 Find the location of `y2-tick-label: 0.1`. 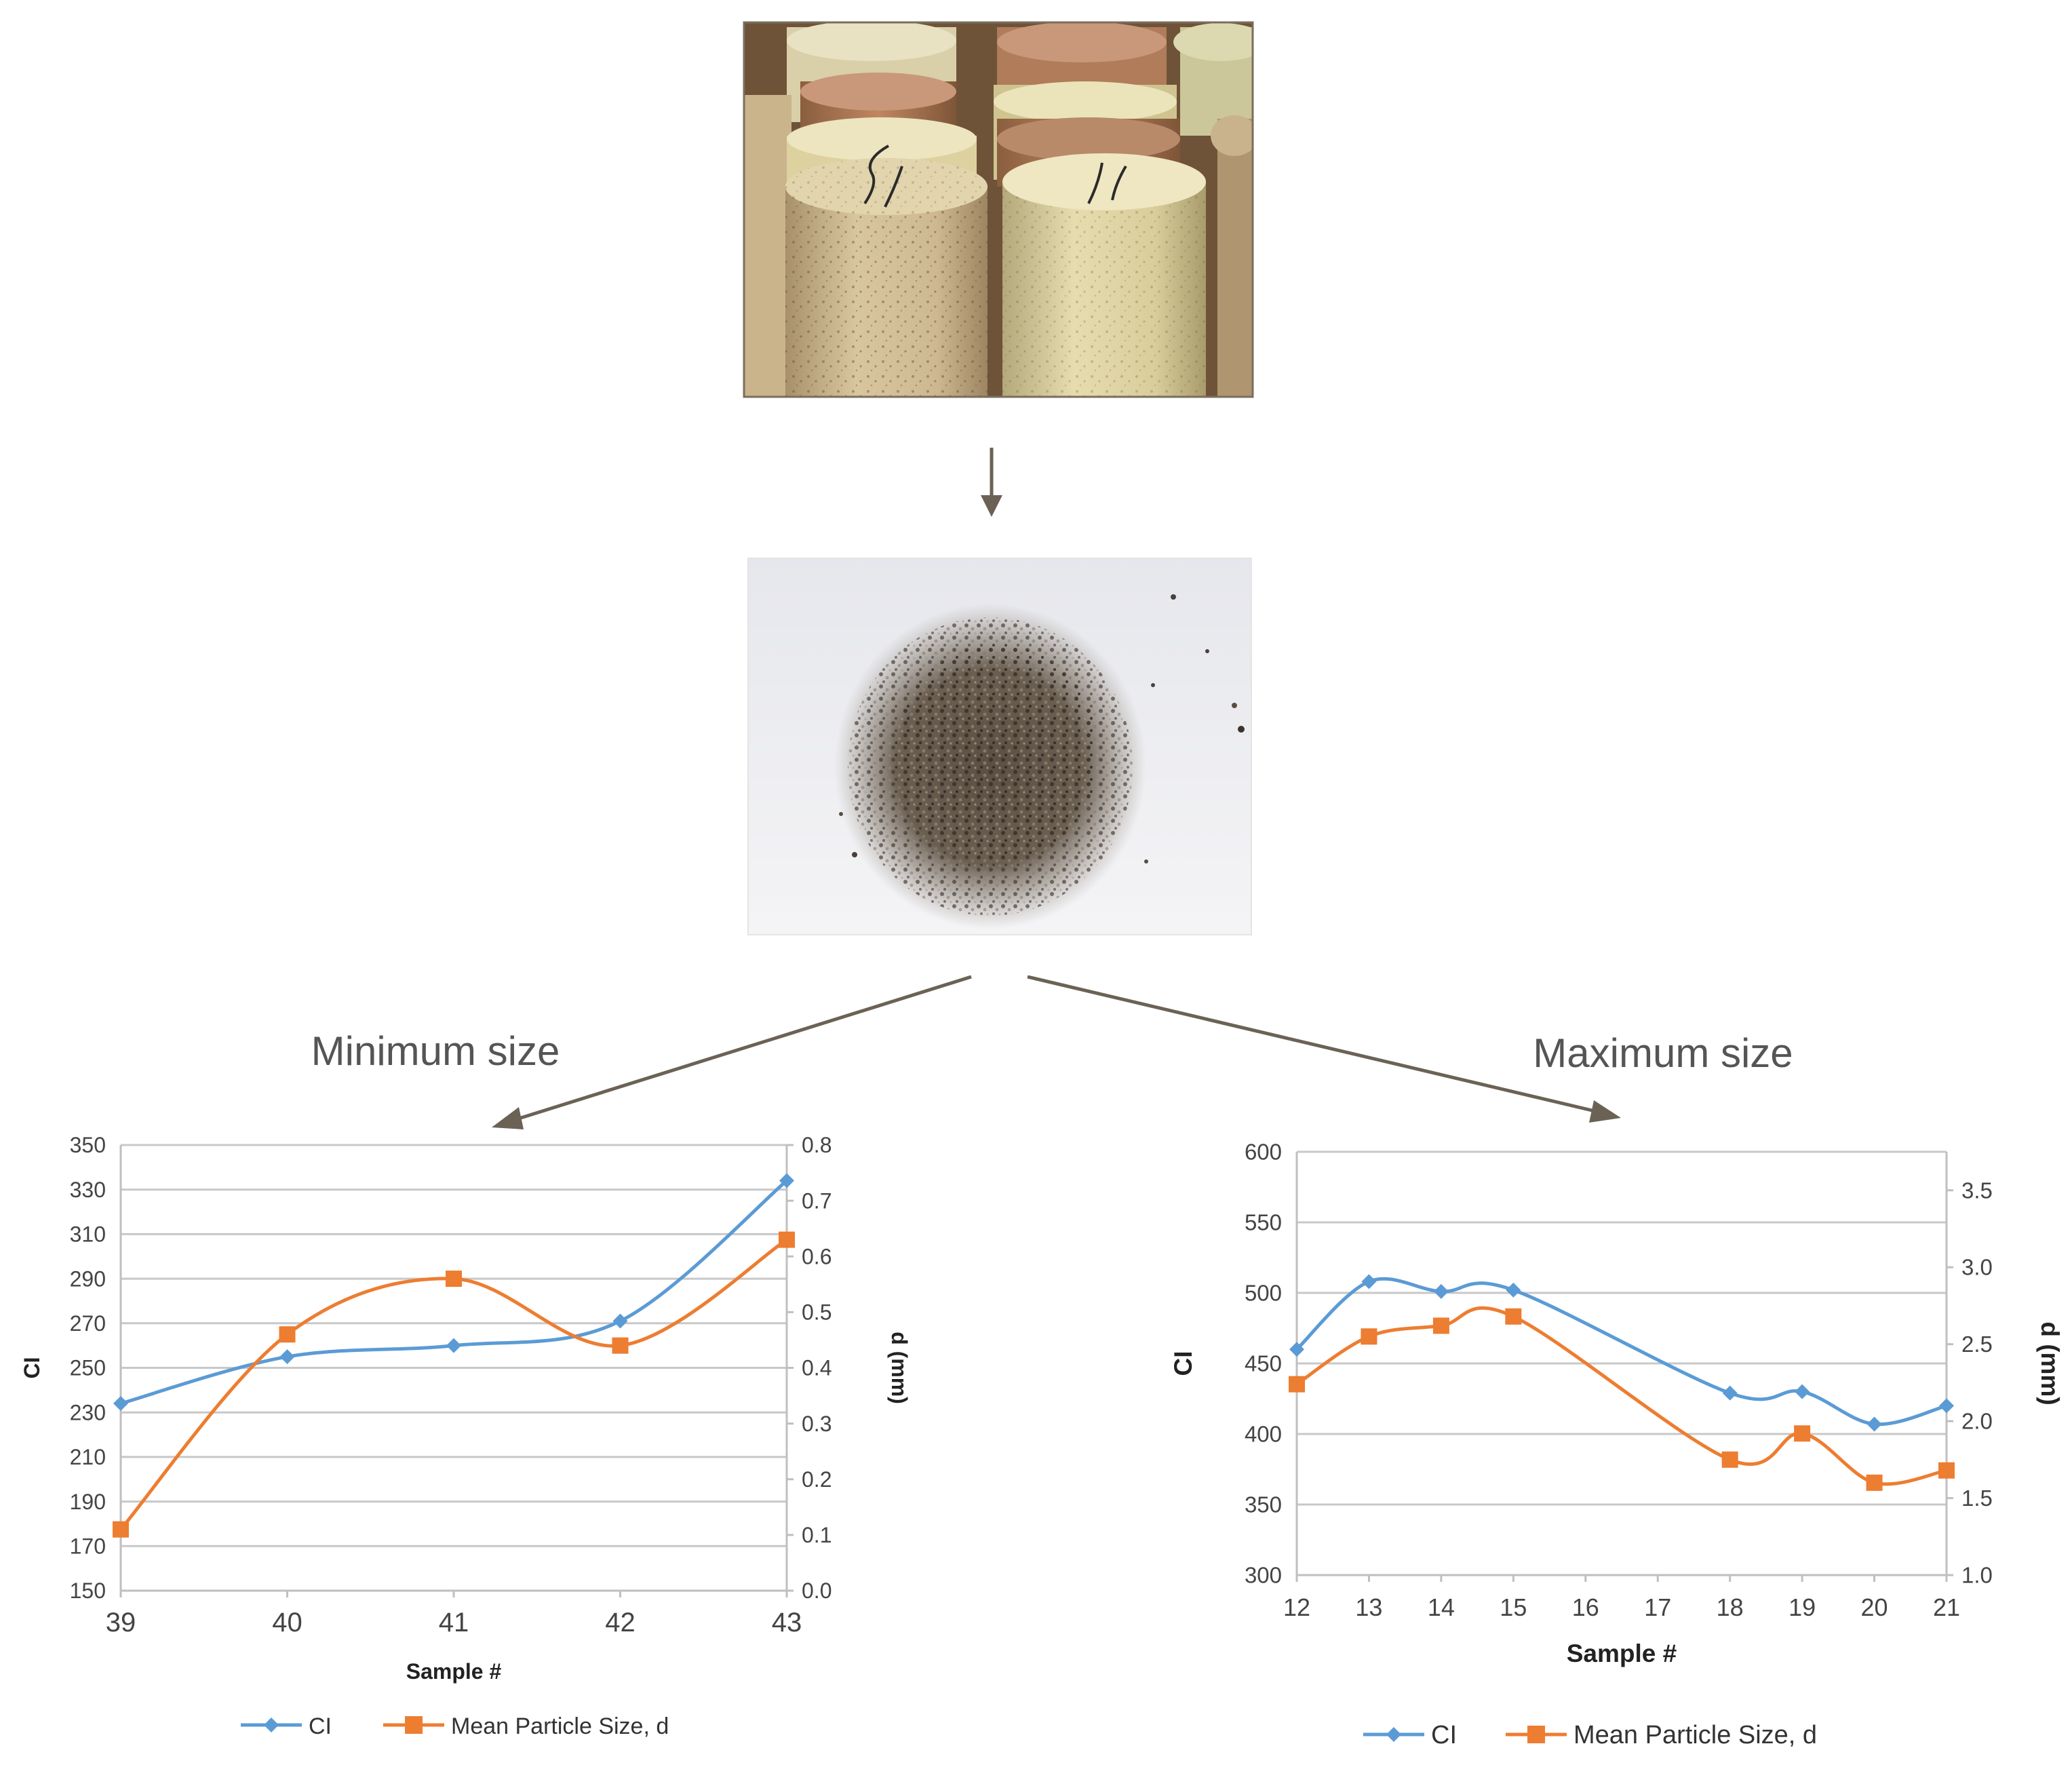

y2-tick-label: 0.1 is located at coordinates (817, 1535).